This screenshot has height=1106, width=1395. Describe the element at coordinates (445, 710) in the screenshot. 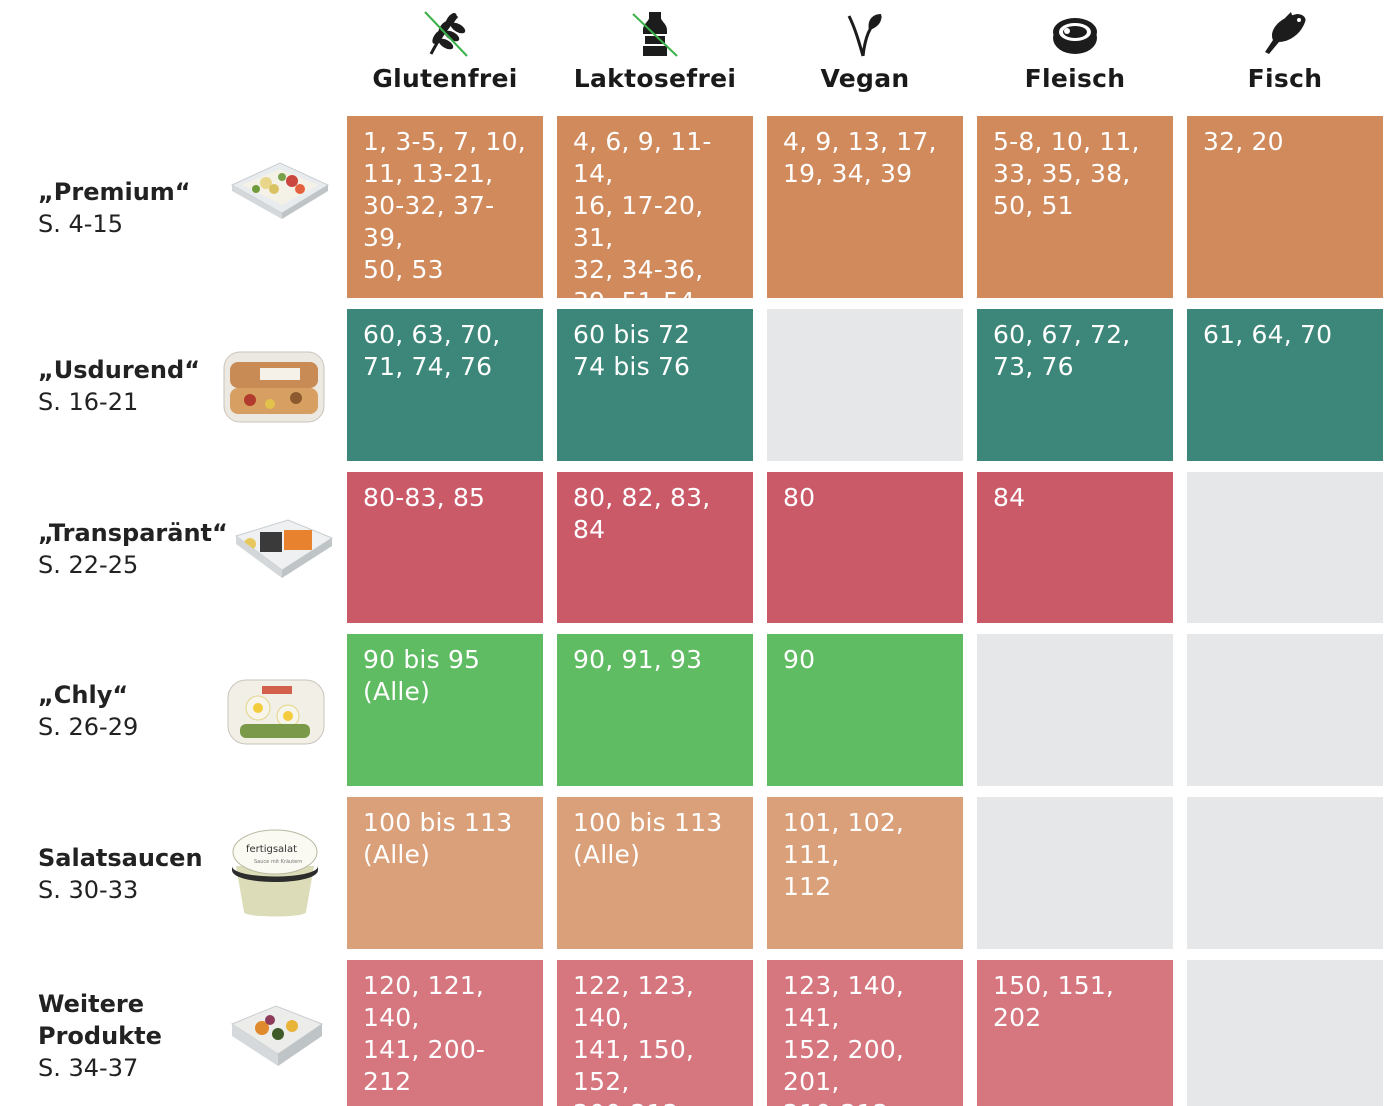

I see `cell-glutenfrei: 90 bis 95 (Alle)` at that location.